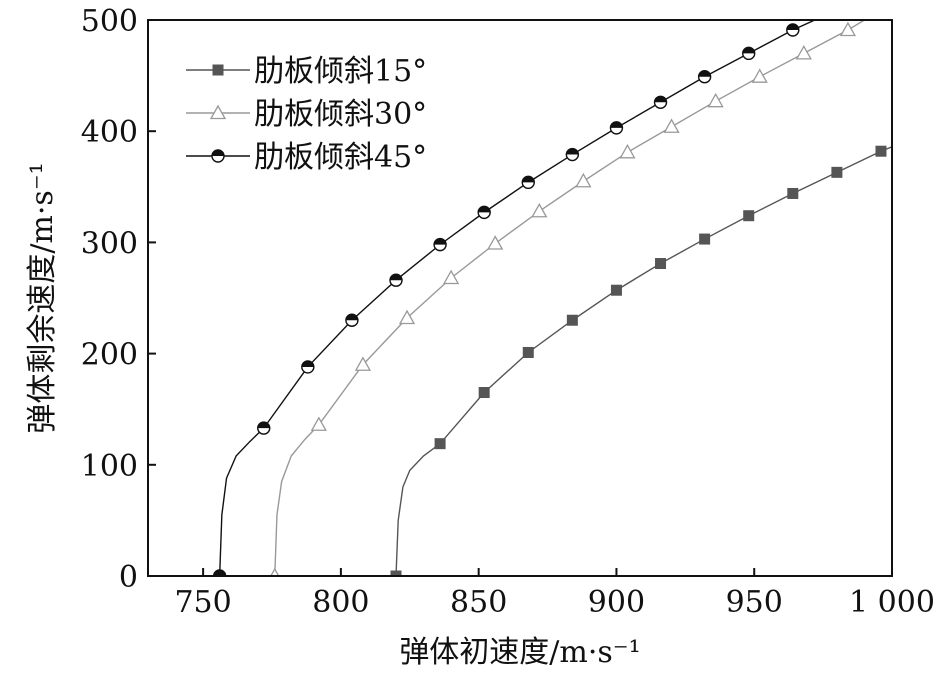 This screenshot has height=674, width=945. Describe the element at coordinates (128, 577) in the screenshot. I see `y-tick-label: 0` at that location.